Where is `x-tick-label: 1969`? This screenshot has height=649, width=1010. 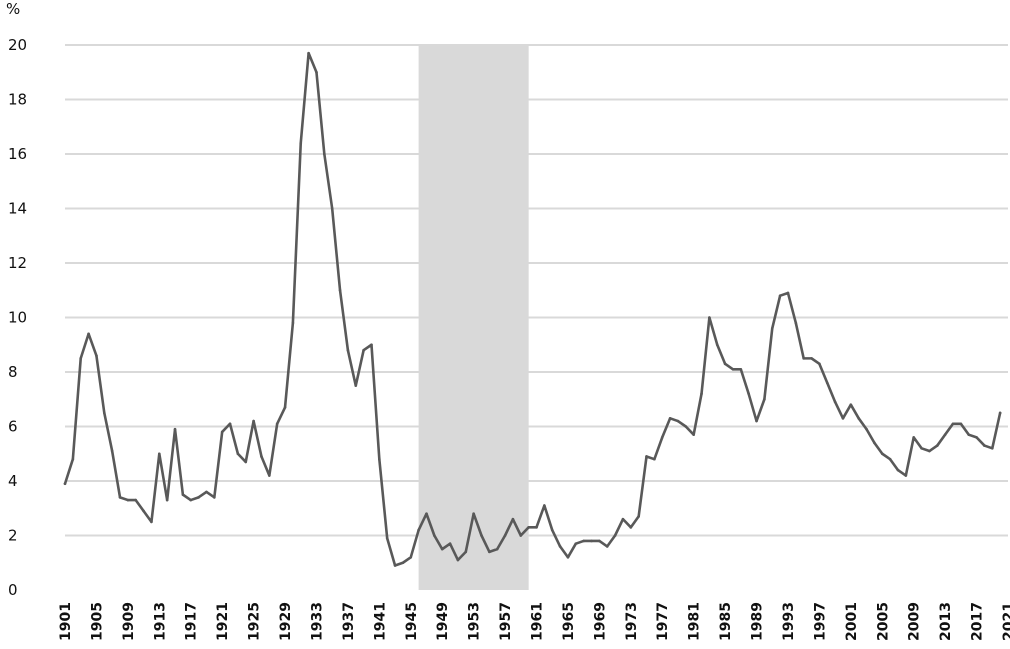 x-tick-label: 1969 is located at coordinates (600, 621).